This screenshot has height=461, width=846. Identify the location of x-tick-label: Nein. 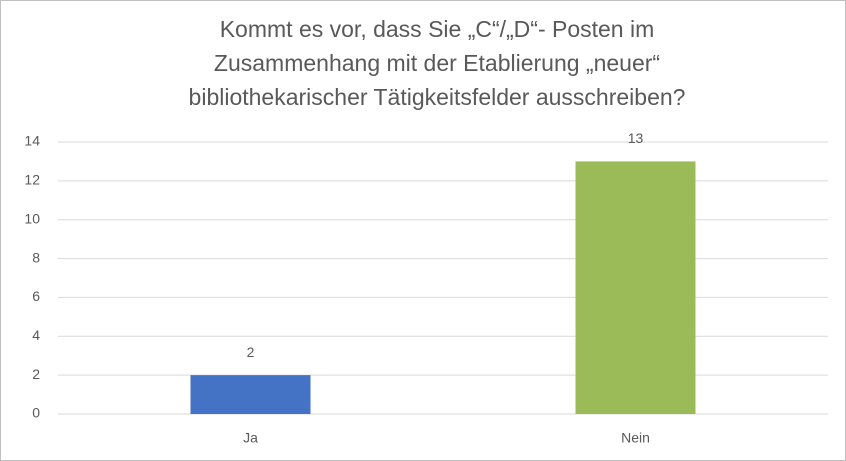
(635, 438).